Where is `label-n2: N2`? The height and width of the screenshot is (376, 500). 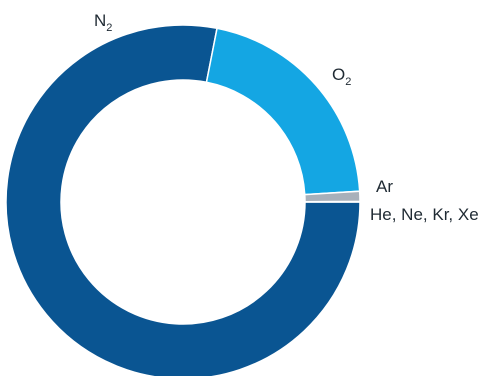
label-n2: N2 is located at coordinates (103, 22).